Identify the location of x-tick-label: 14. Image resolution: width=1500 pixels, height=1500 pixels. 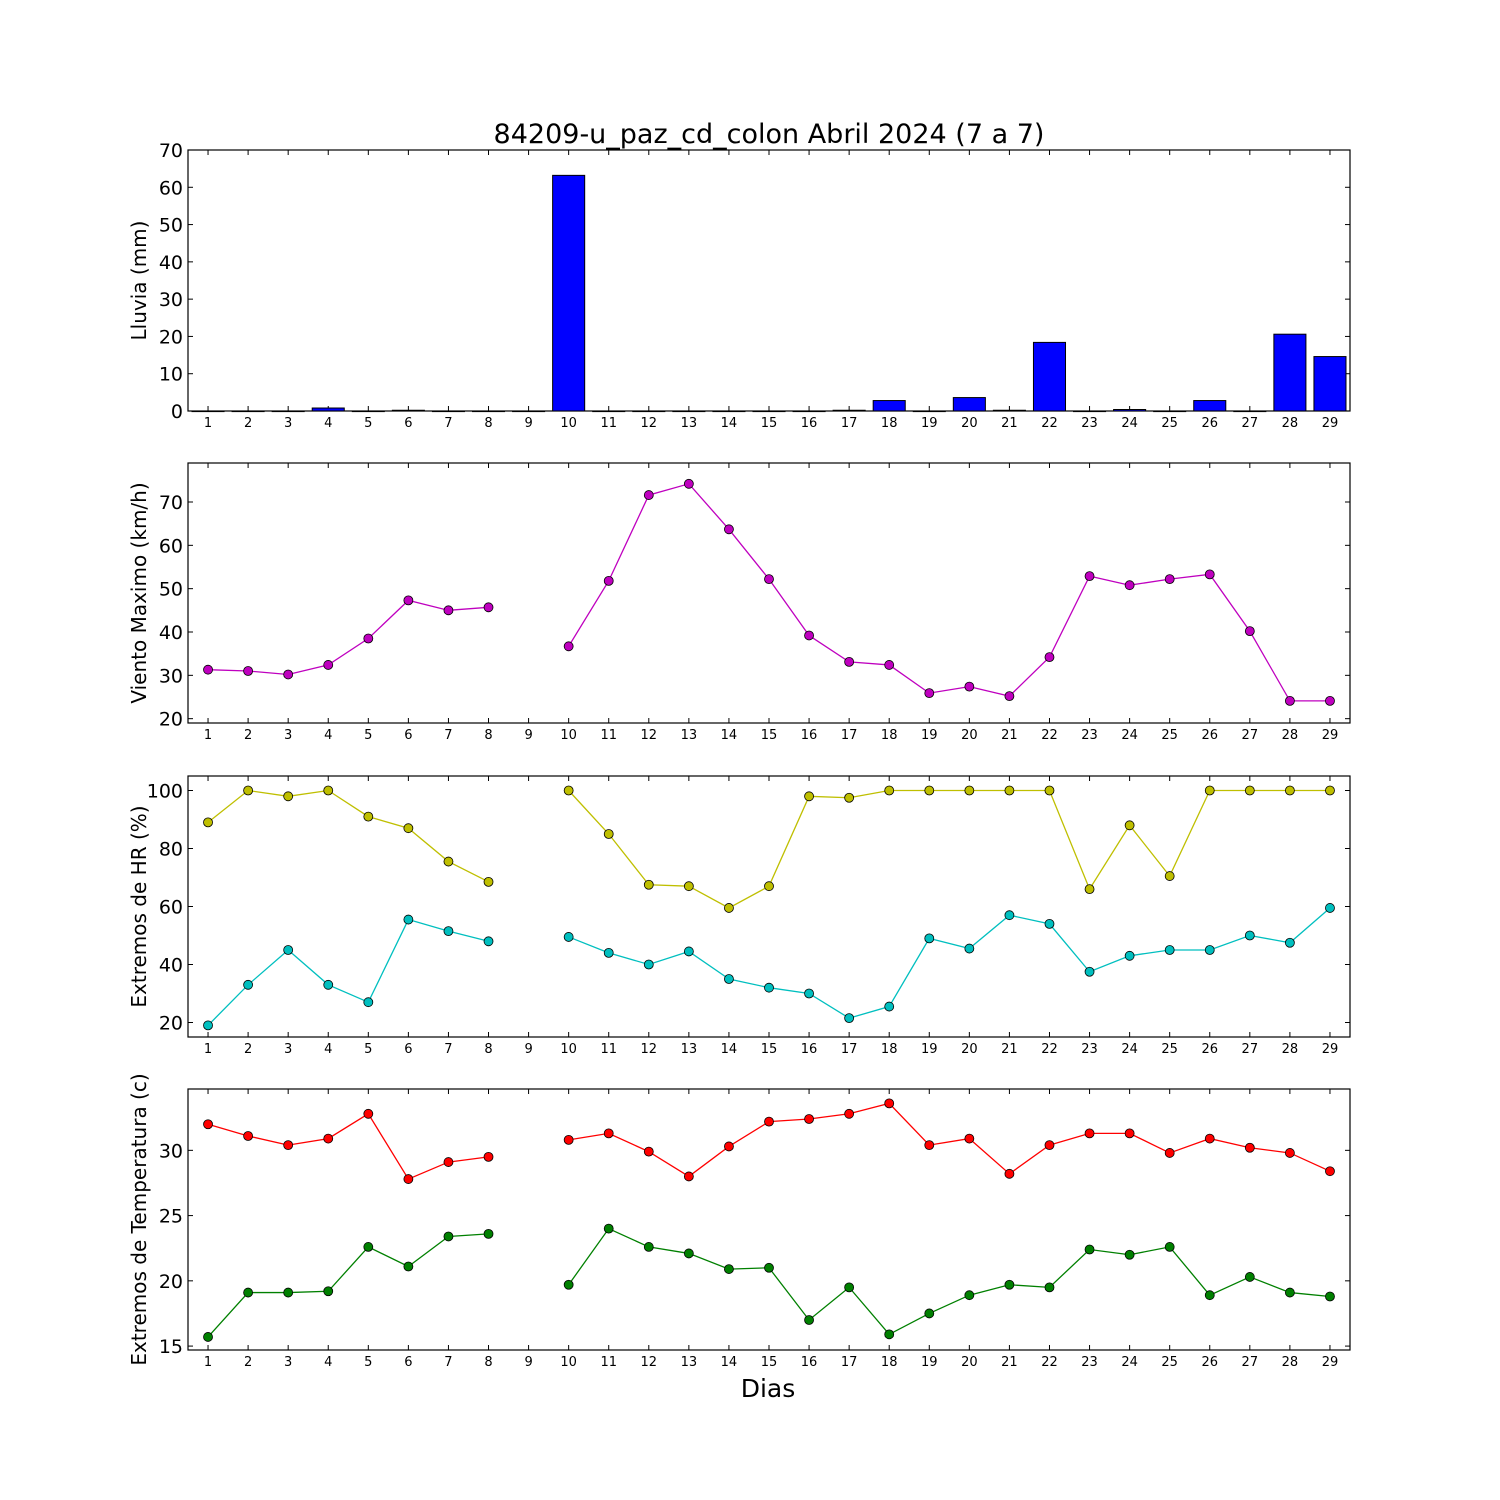
(729, 423).